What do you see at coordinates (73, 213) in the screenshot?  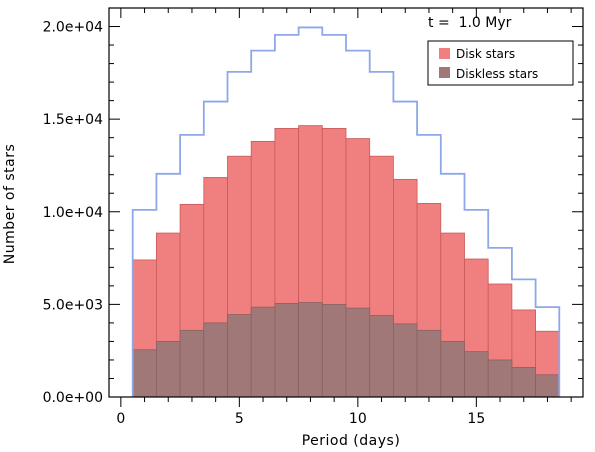 I see `y-tick-label: 1.0e+04` at bounding box center [73, 213].